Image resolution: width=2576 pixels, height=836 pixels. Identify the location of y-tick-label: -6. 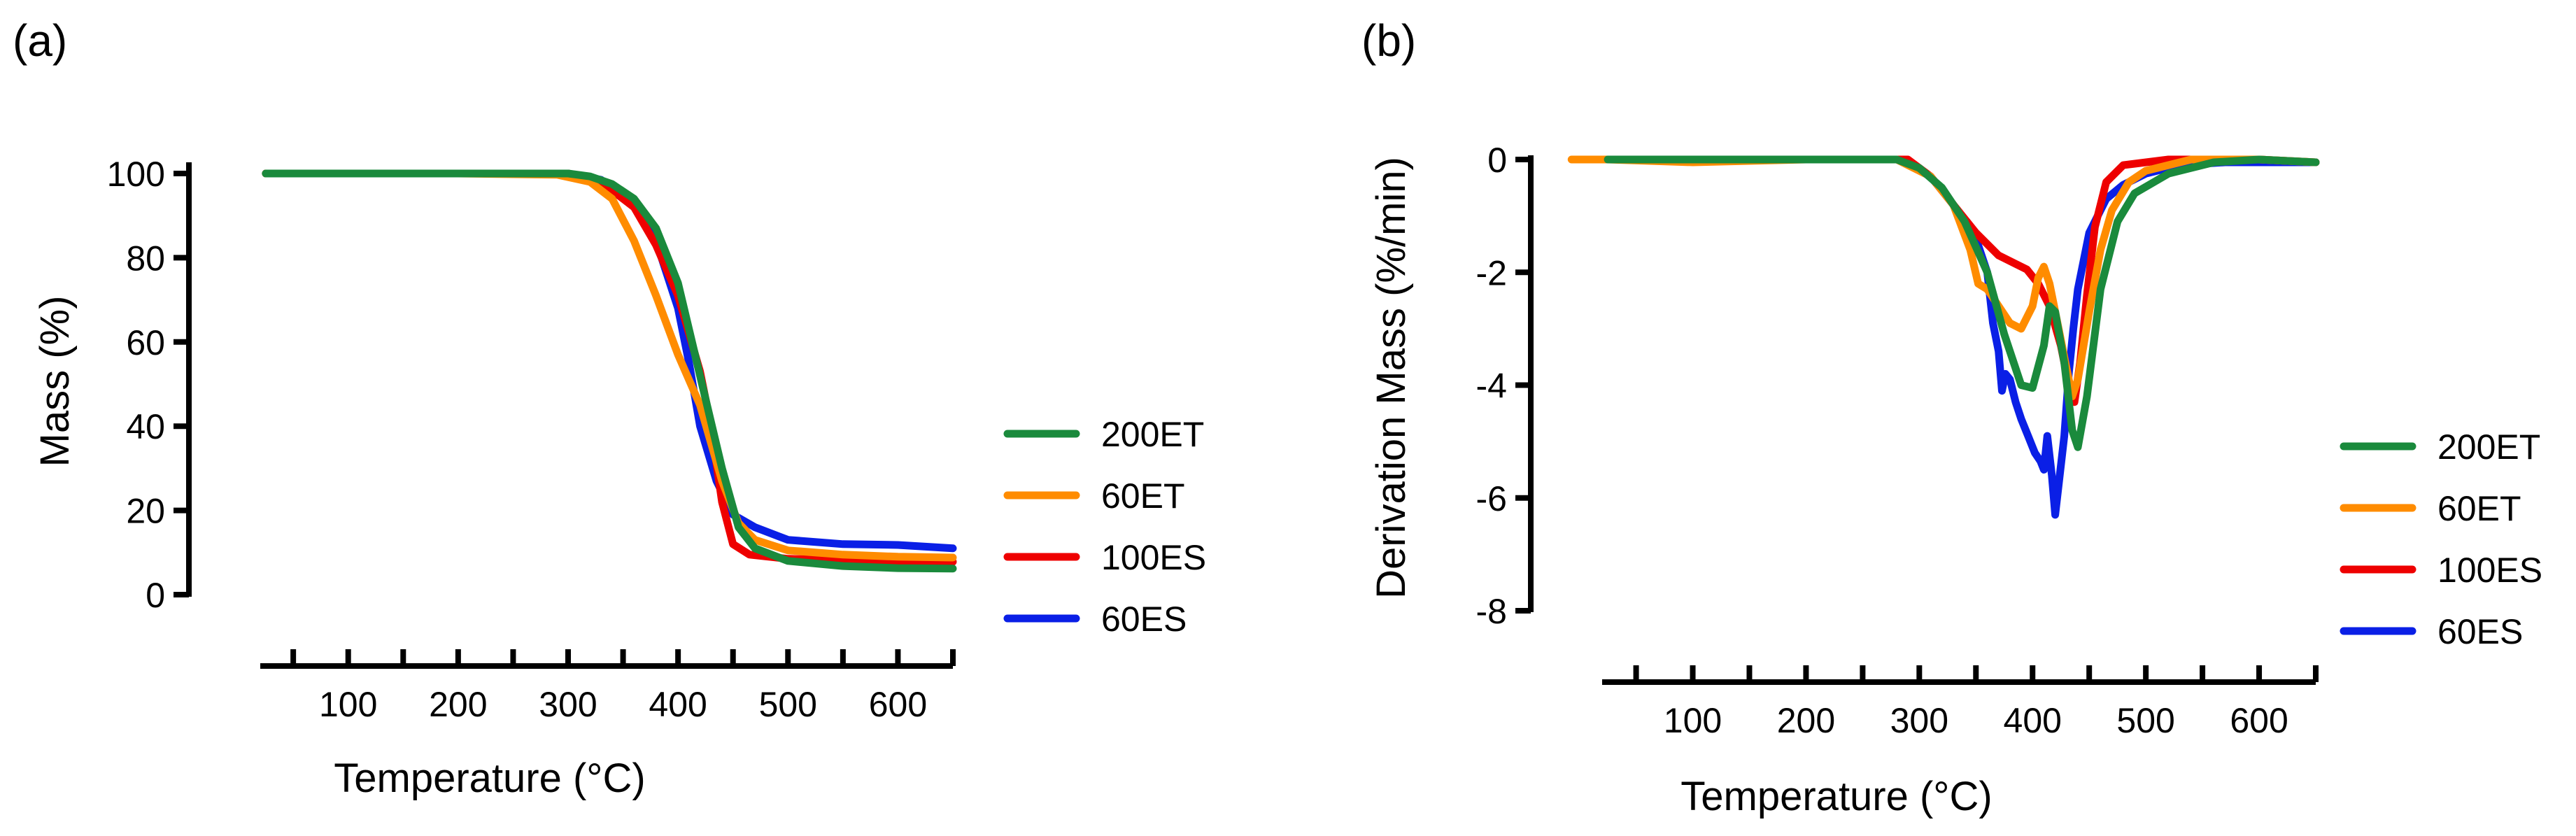
(1491, 498).